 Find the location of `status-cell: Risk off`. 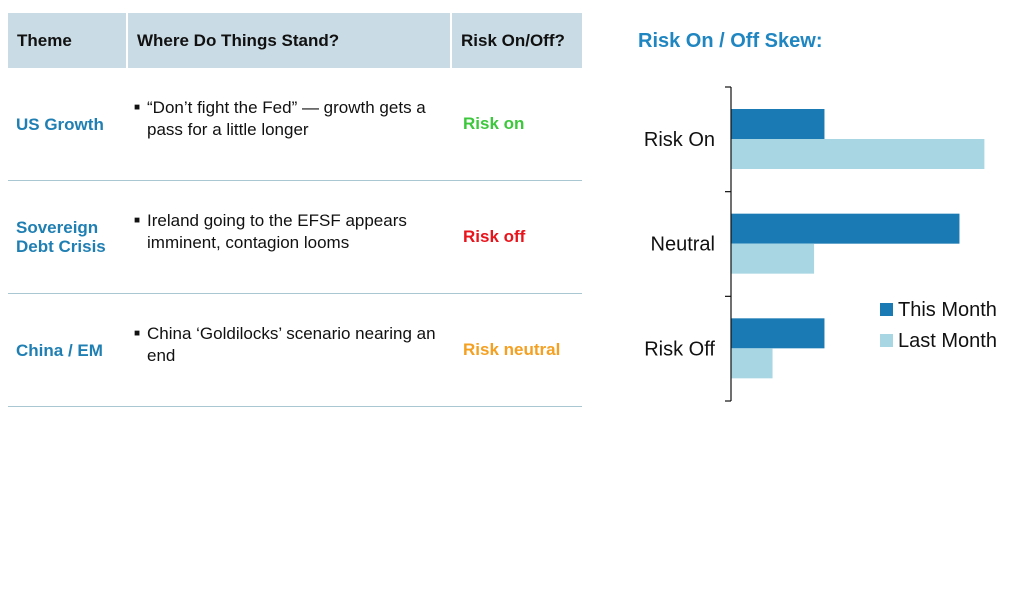

status-cell: Risk off is located at coordinates (494, 236).